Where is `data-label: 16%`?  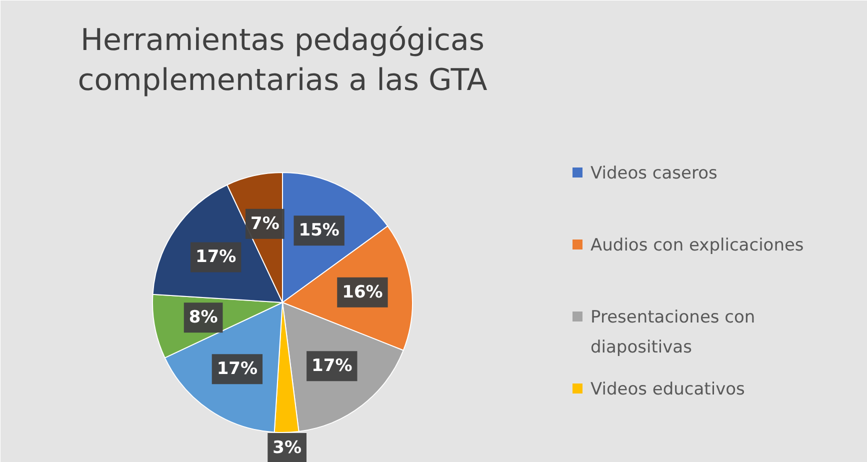 data-label: 16% is located at coordinates (362, 292).